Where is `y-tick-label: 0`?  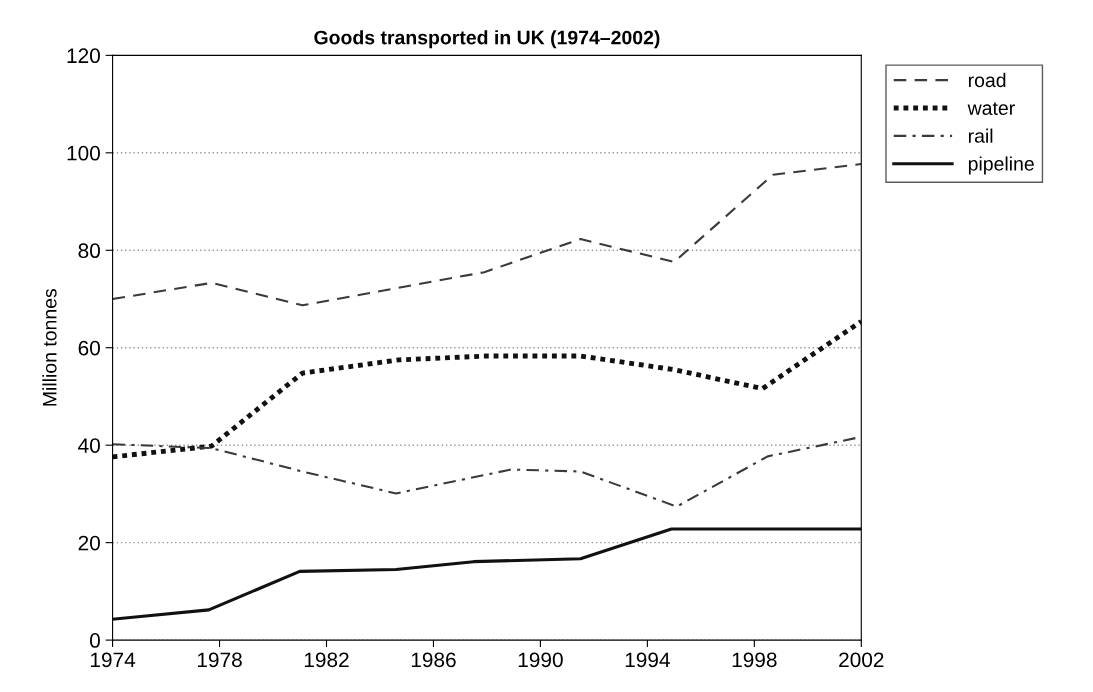
y-tick-label: 0 is located at coordinates (95, 640).